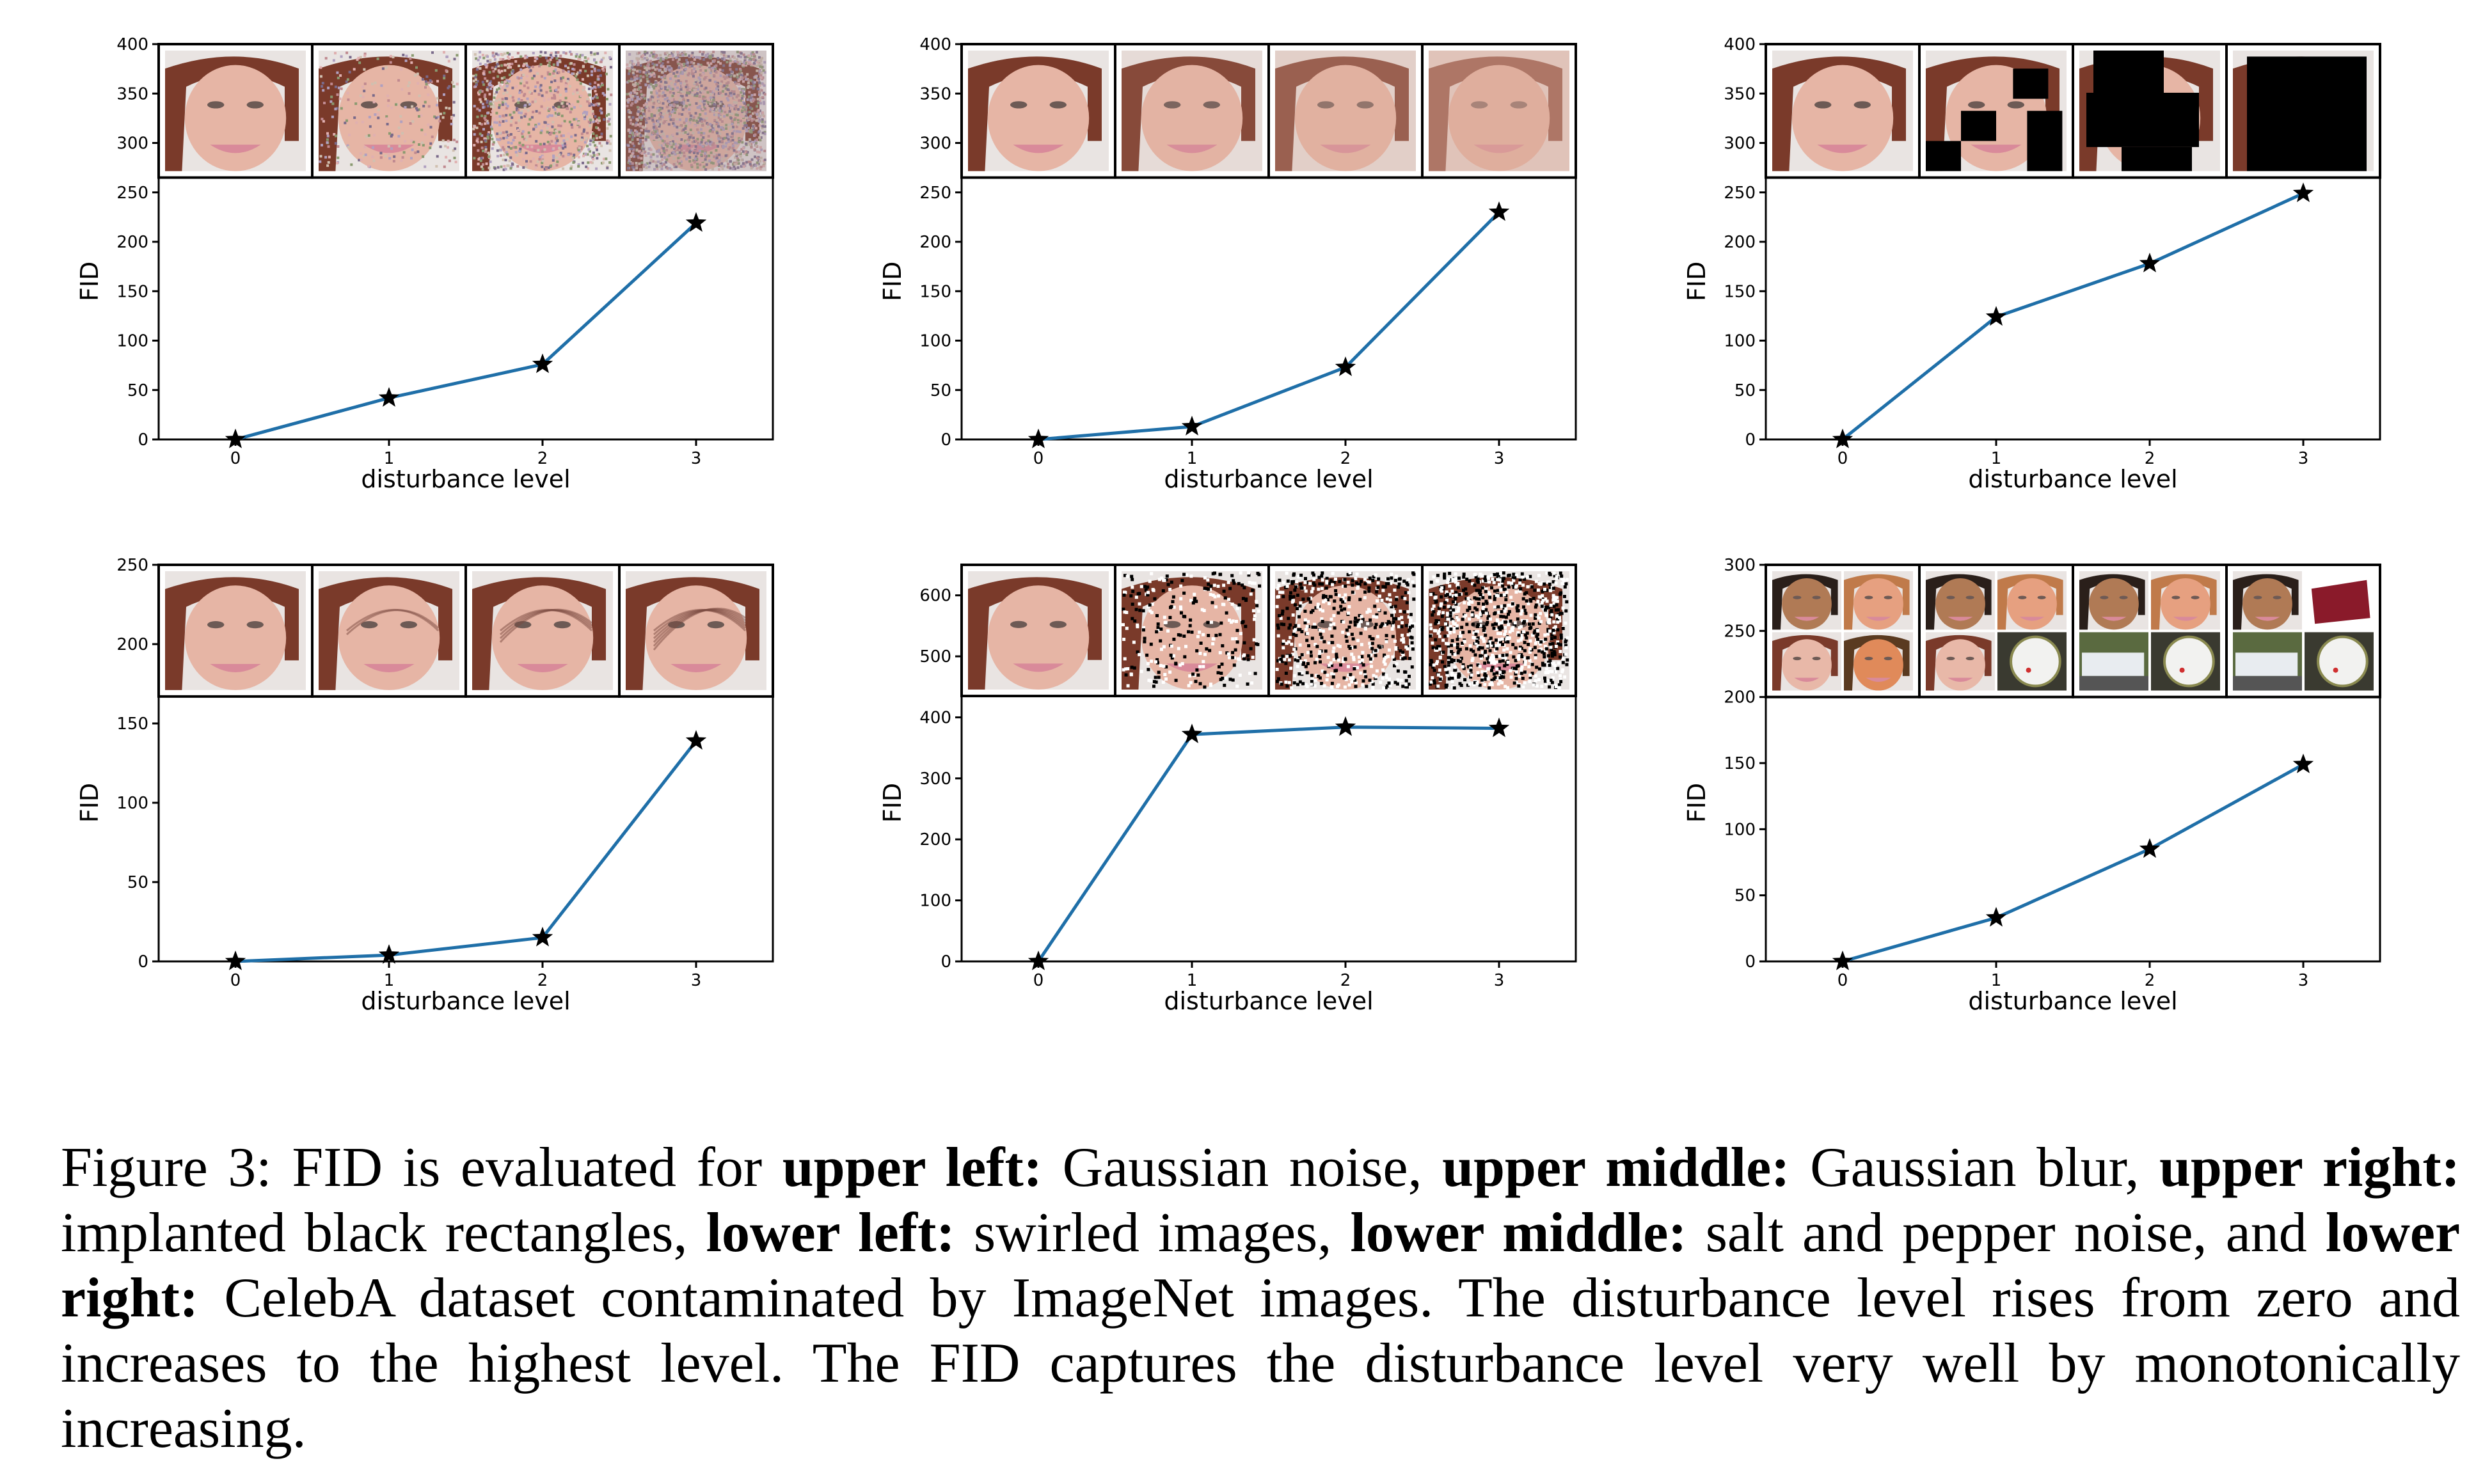  I want to click on caption-bold-label: lower right:, so click(1261, 1265).